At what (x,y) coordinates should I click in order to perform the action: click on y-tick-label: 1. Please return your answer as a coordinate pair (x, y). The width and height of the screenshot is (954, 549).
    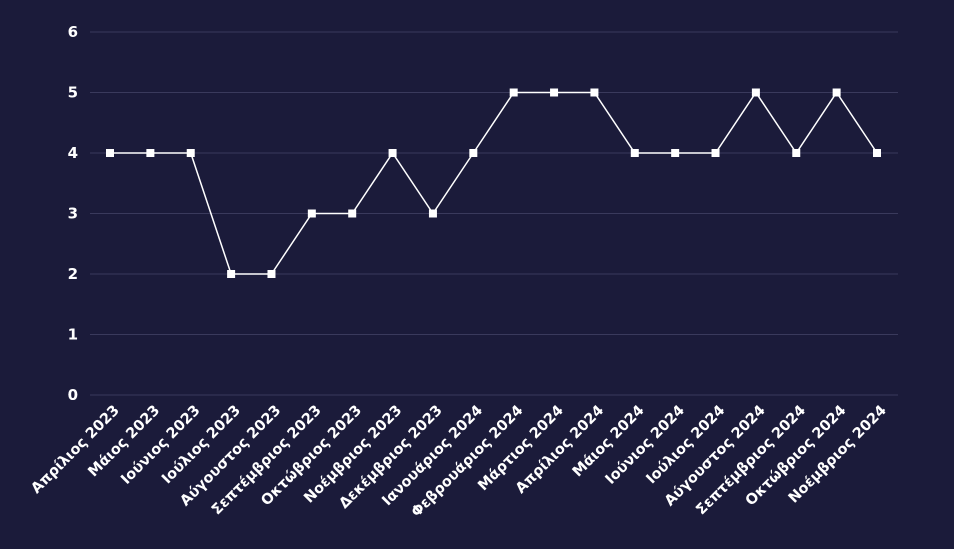
    Looking at the image, I should click on (73, 335).